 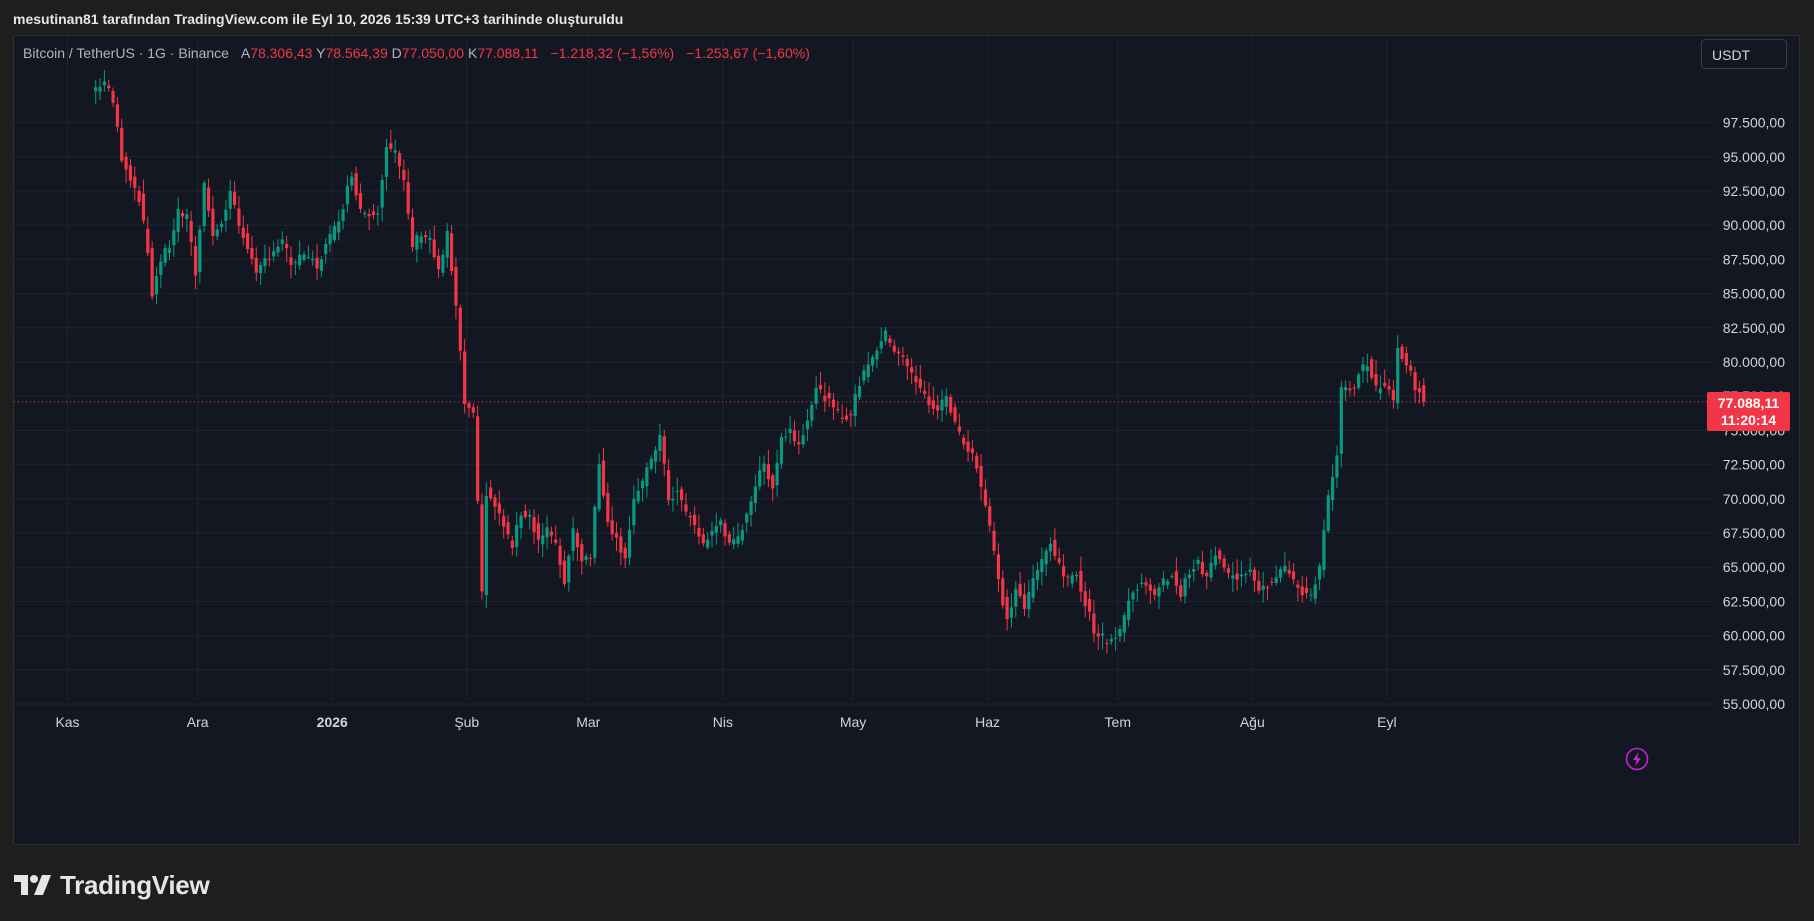 What do you see at coordinates (1754, 328) in the screenshot?
I see `y-tick-label: 82.500,00` at bounding box center [1754, 328].